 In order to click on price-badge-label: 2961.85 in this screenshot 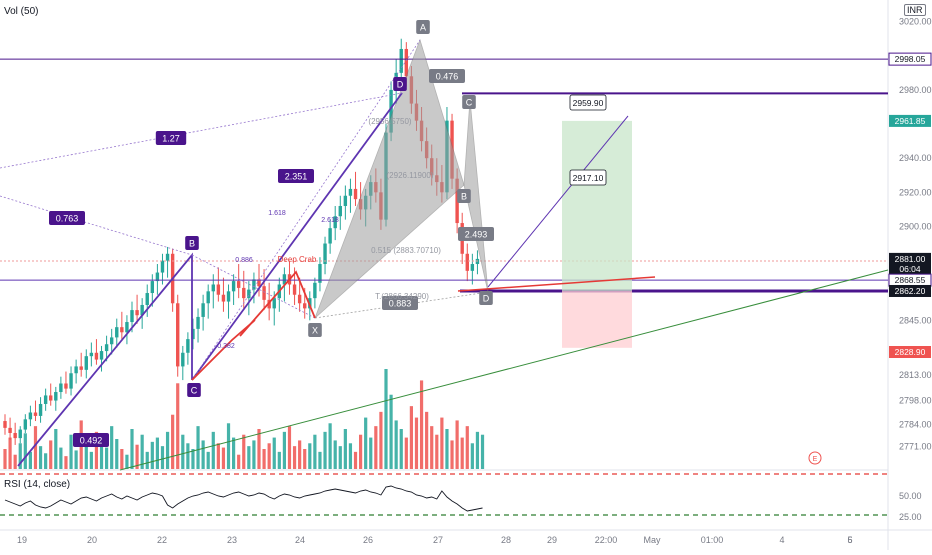, I will do `click(910, 121)`.